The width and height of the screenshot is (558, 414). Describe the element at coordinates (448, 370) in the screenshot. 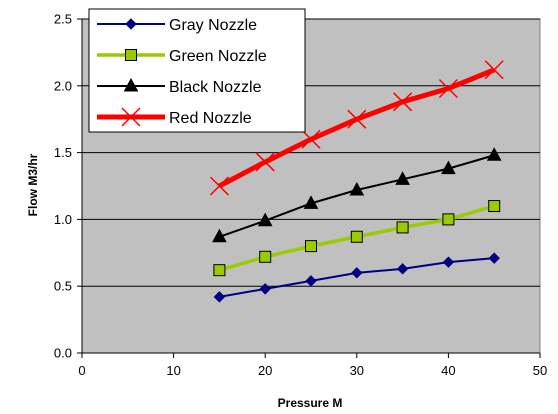

I see `x-tick-label: 40` at that location.